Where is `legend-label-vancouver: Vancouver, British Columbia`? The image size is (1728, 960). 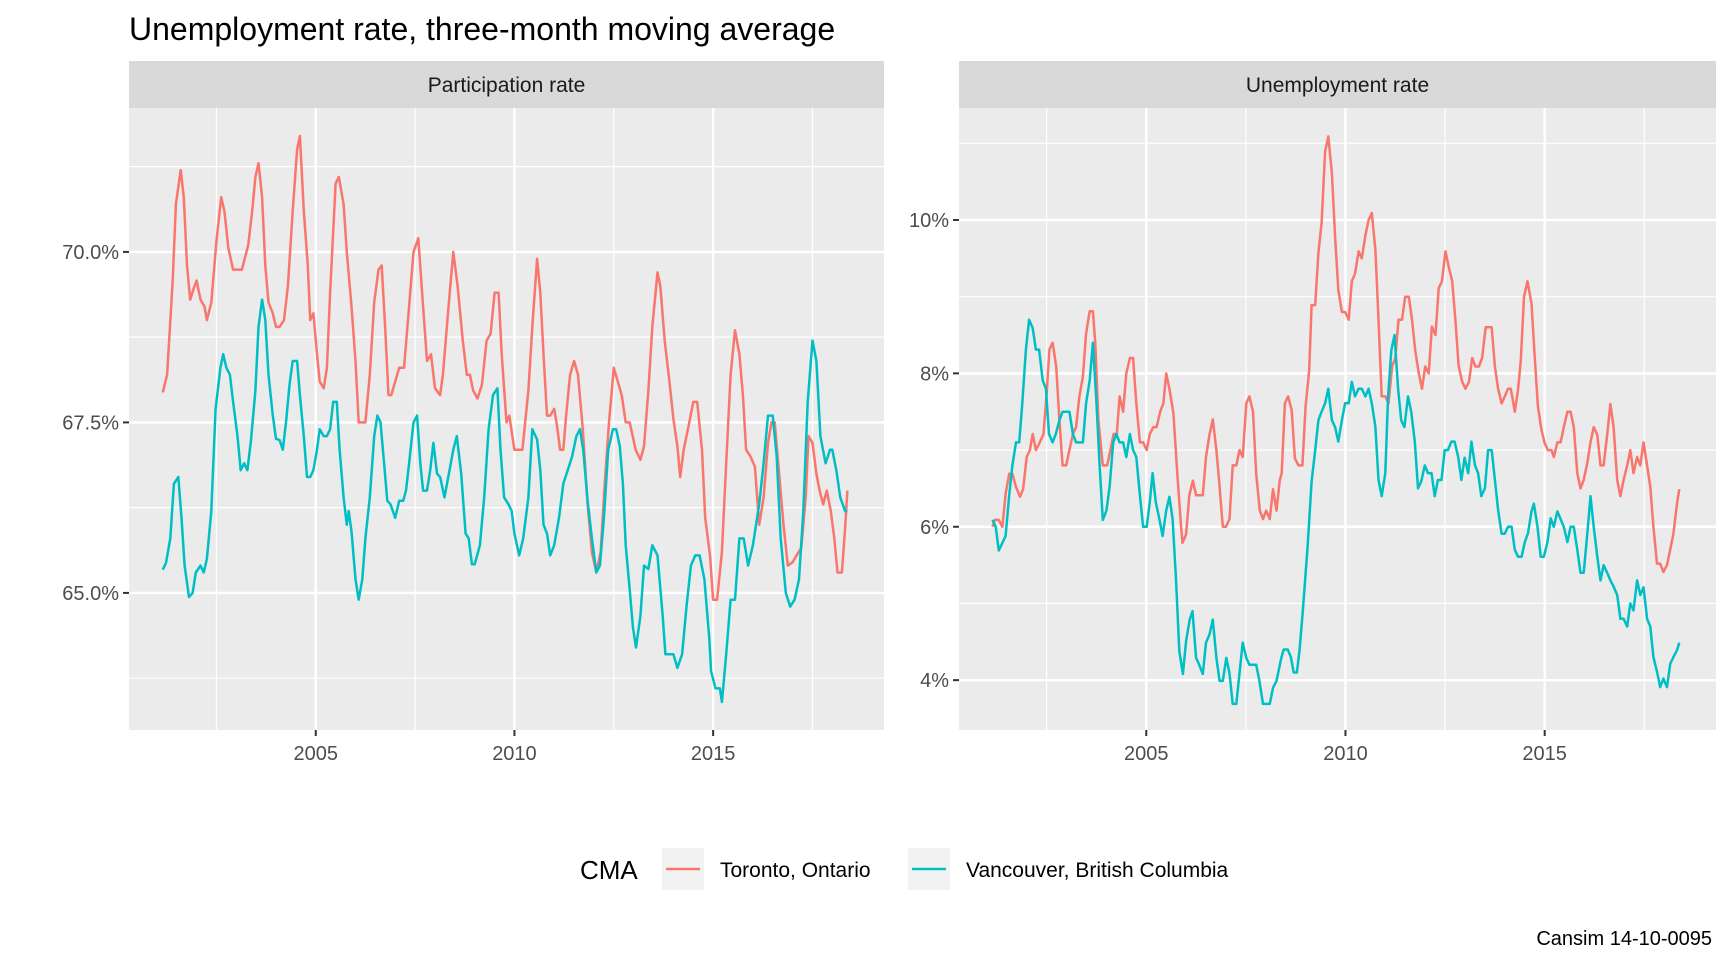
legend-label-vancouver: Vancouver, British Columbia is located at coordinates (1097, 870).